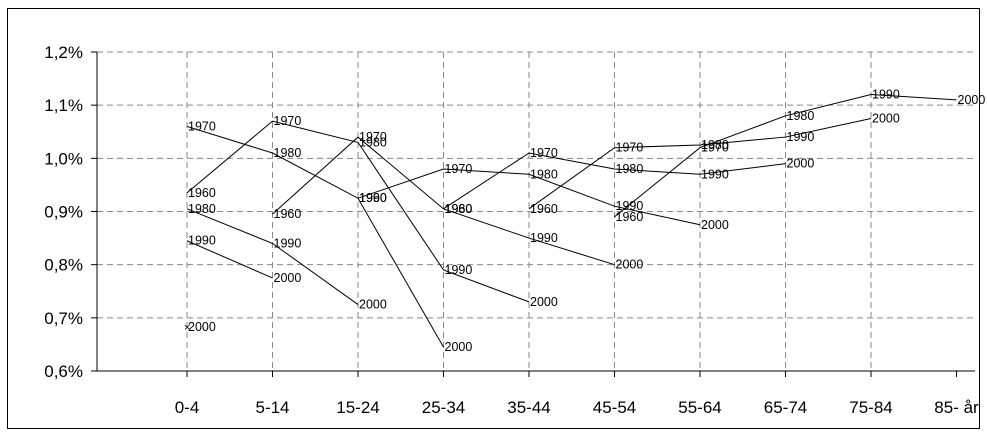 Image resolution: width=987 pixels, height=436 pixels. What do you see at coordinates (614, 407) in the screenshot?
I see `x-tick-label: 45-54` at bounding box center [614, 407].